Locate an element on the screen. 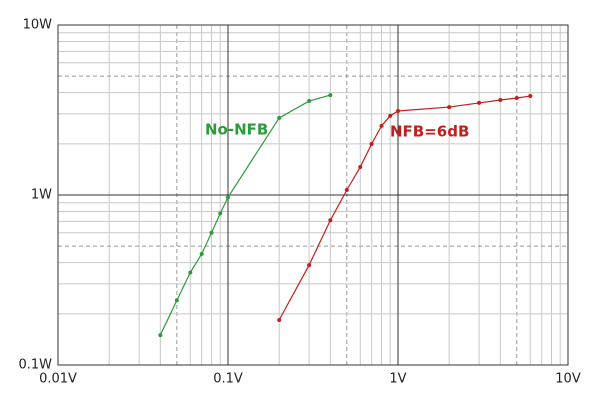 This screenshot has height=400, width=600. series-label: No-NFB is located at coordinates (236, 130).